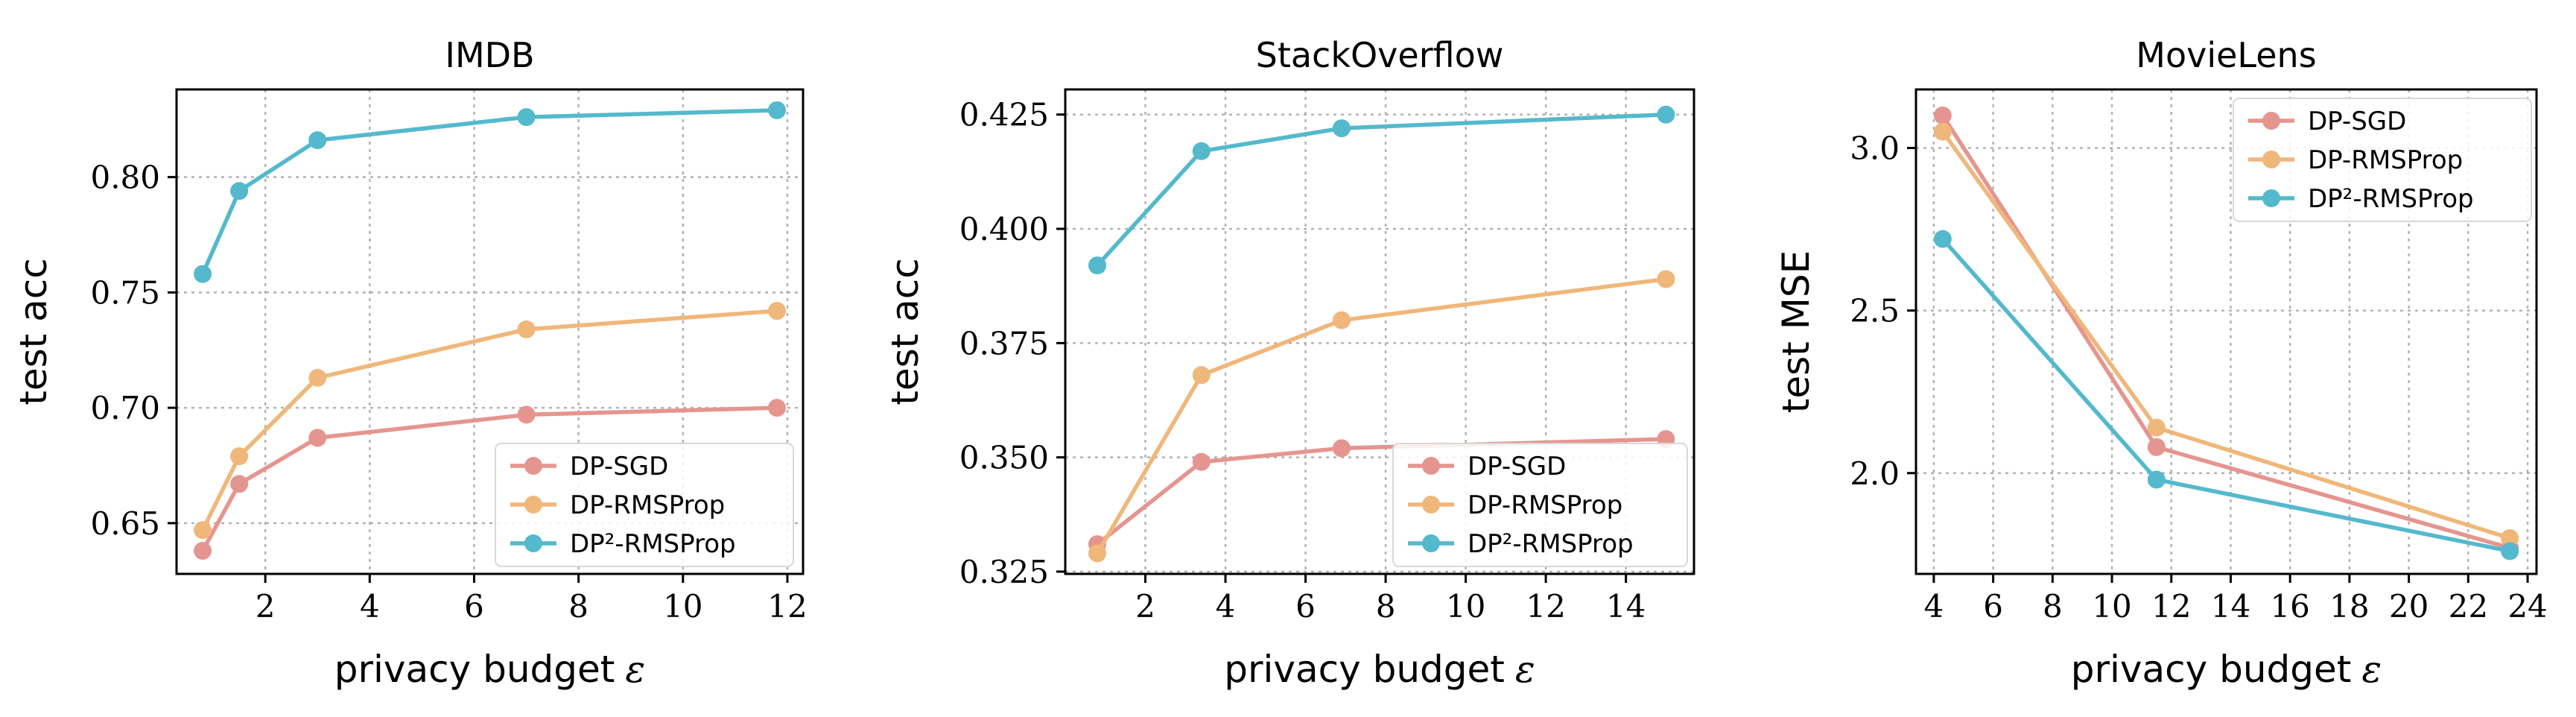 The image size is (2576, 717). I want to click on y-tick-label: 0.375, so click(1004, 343).